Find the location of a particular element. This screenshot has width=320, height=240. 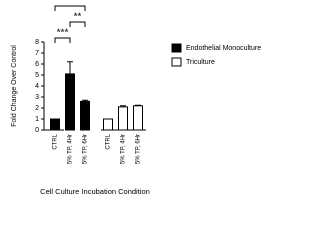

y-tick-label: 3 is located at coordinates (37, 97).